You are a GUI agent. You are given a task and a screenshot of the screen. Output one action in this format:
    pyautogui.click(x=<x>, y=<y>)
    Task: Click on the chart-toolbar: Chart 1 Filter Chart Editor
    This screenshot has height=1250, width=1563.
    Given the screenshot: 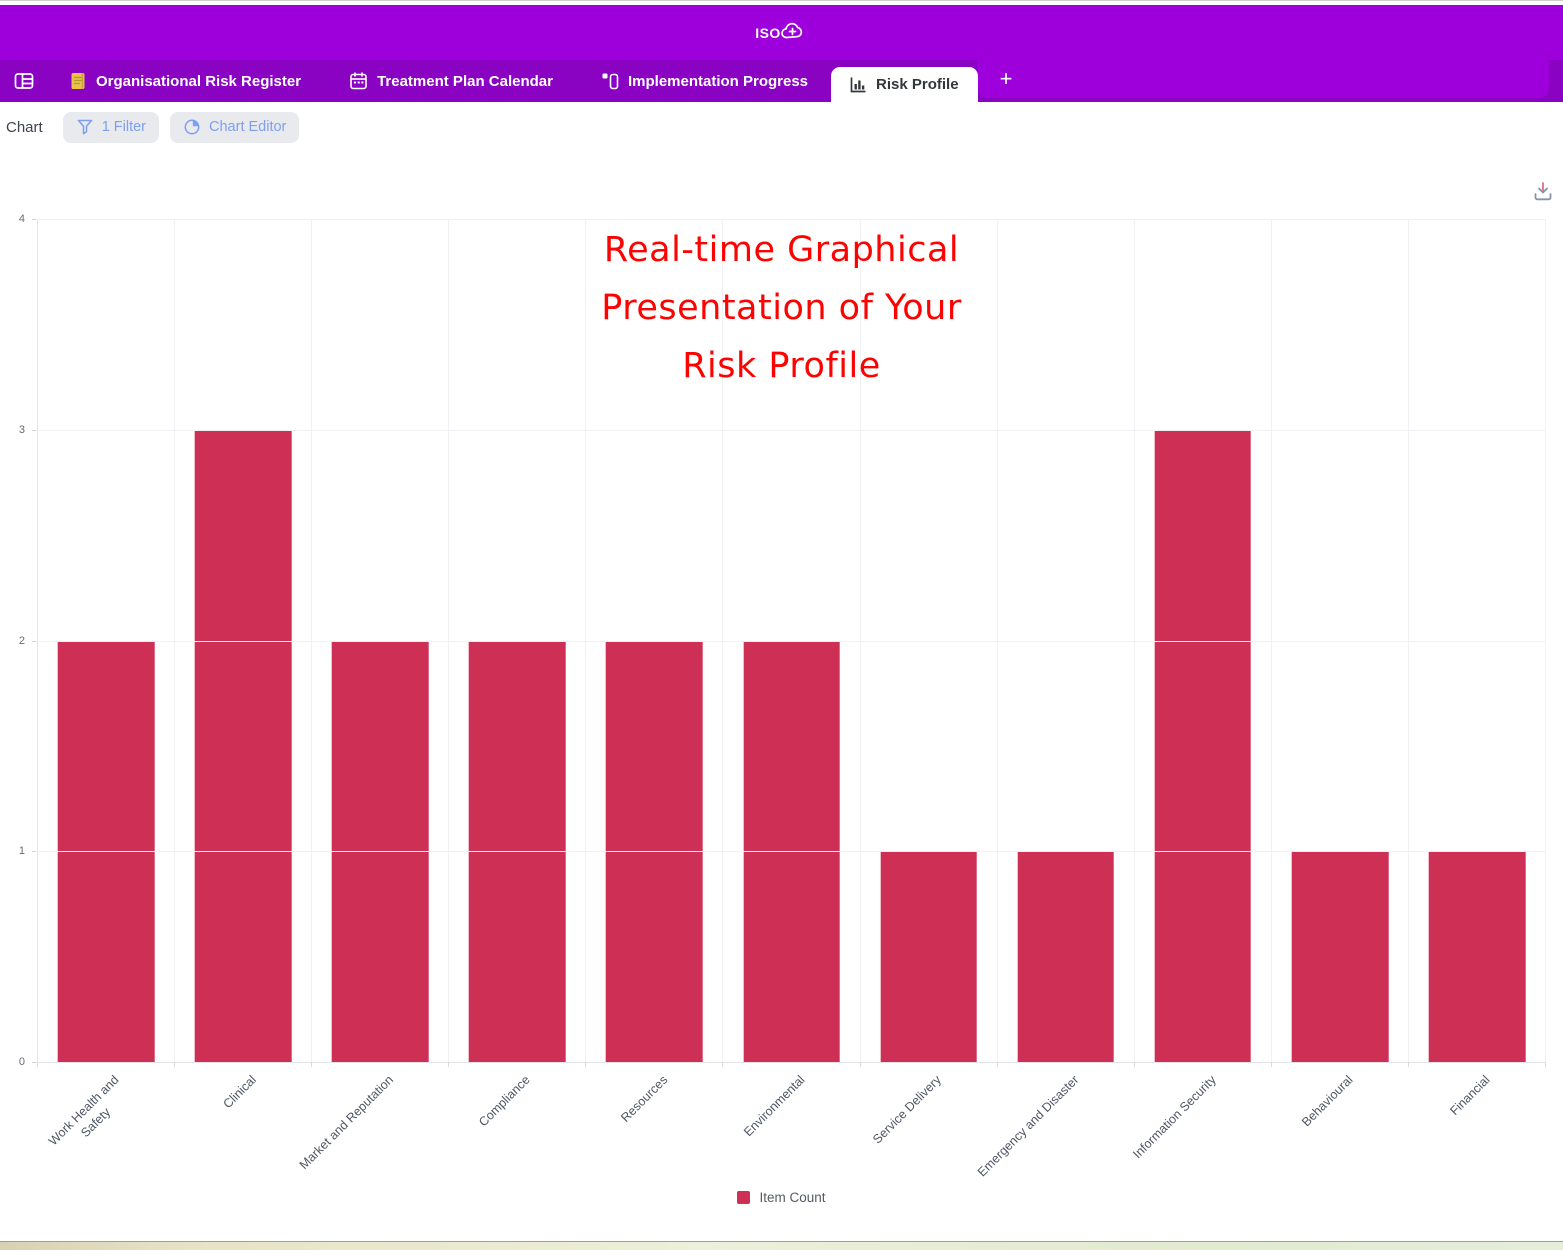 What is the action you would take?
    pyautogui.click(x=781, y=127)
    